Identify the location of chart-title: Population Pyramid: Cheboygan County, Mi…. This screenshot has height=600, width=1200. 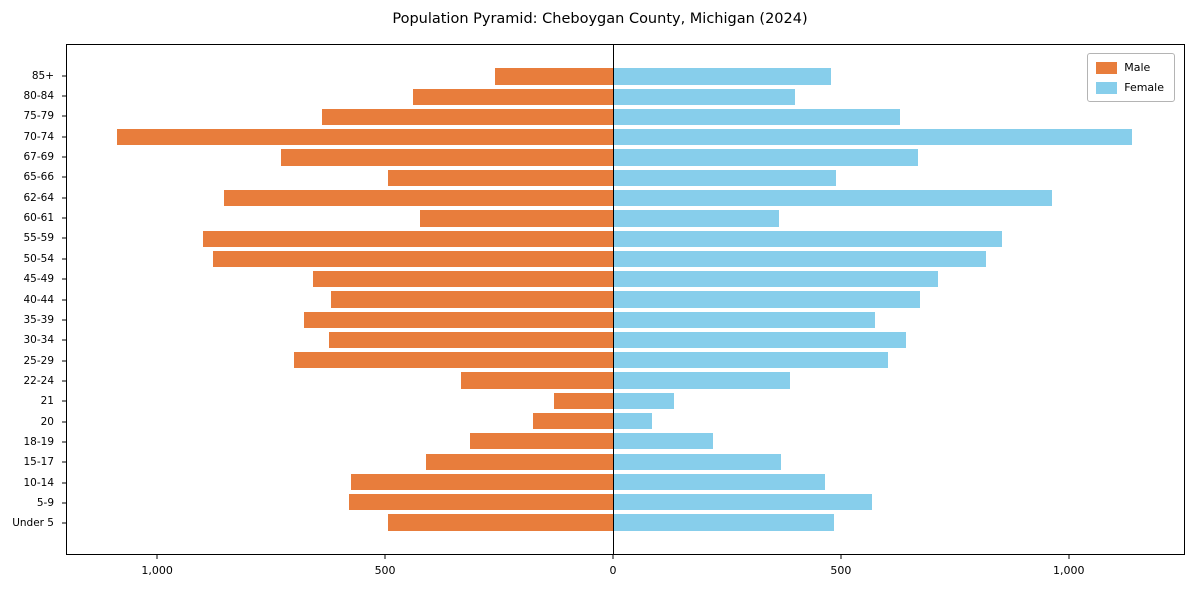
(600, 19).